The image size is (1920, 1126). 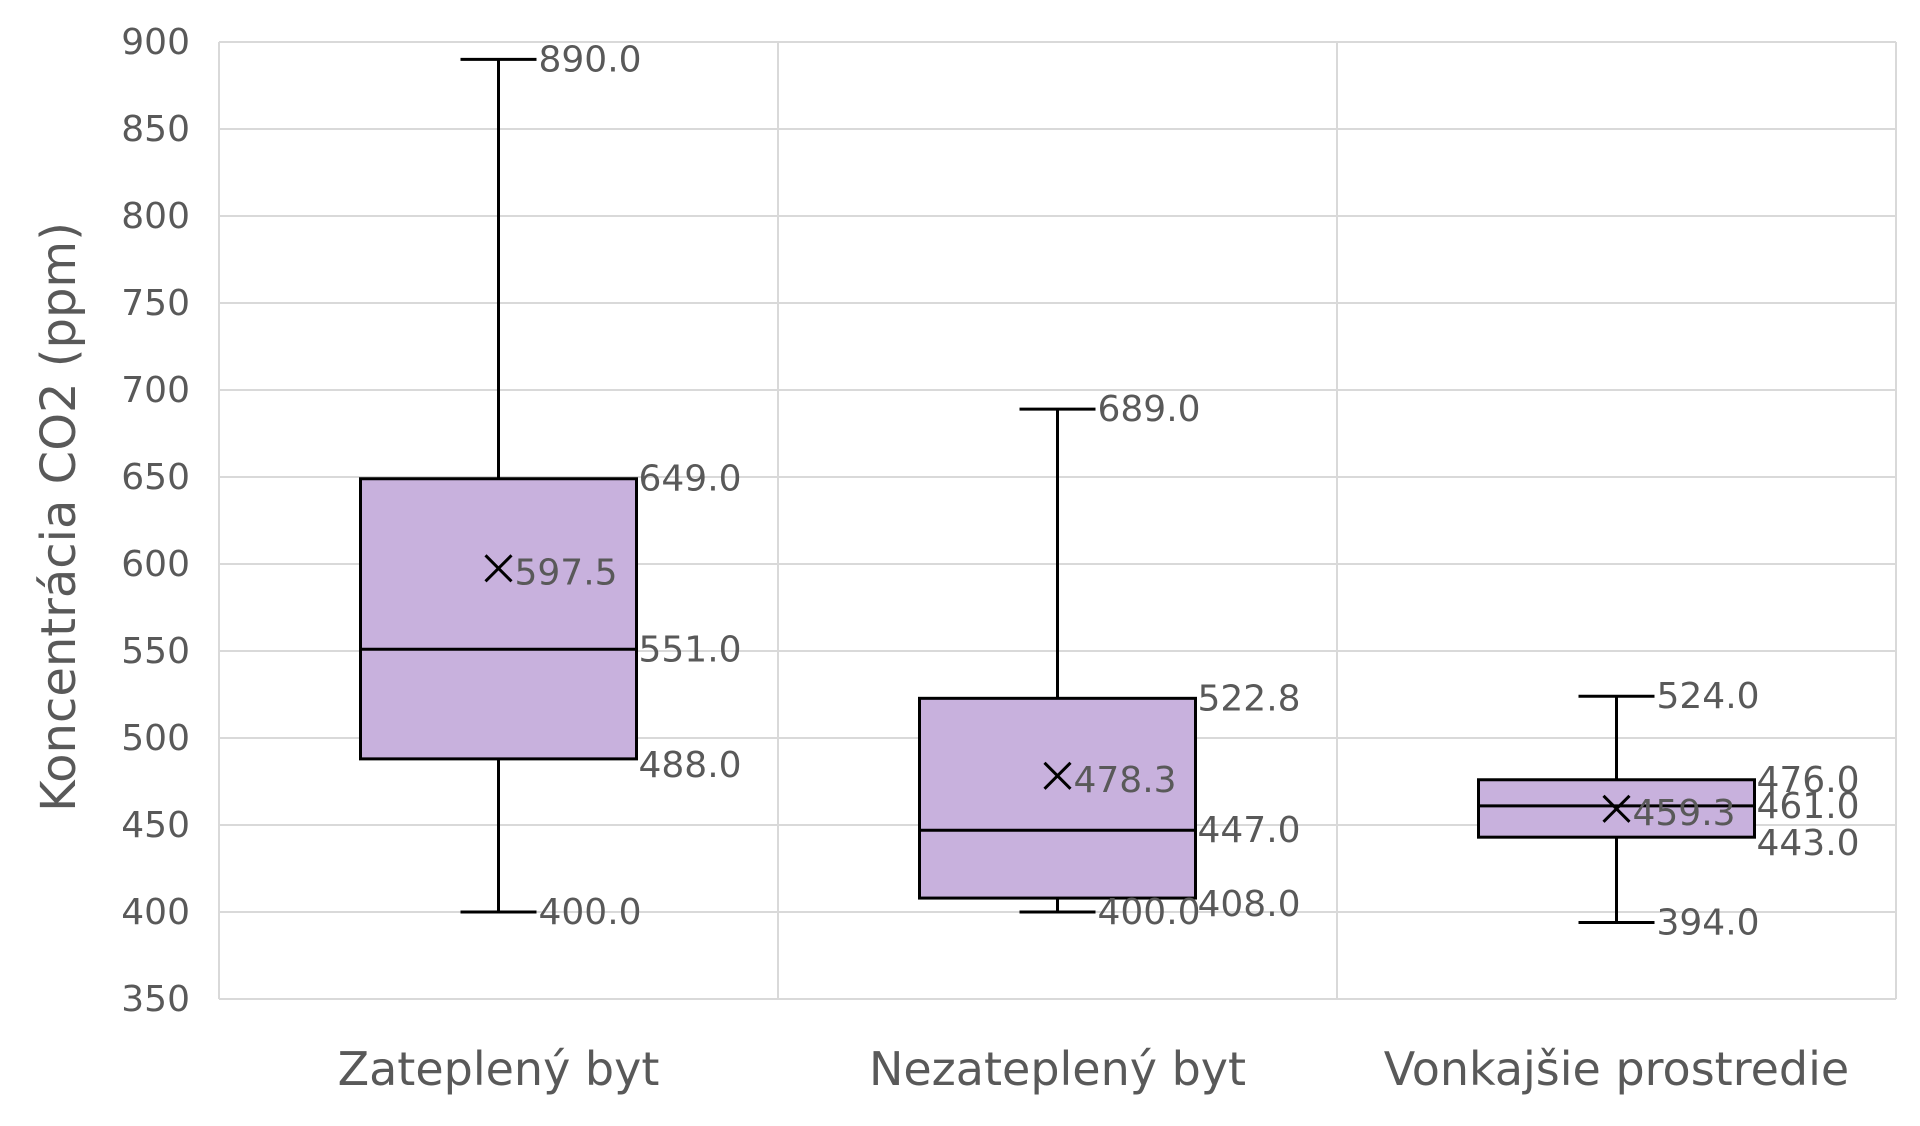 I want to click on data-label-q1: 488.0, so click(x=690, y=765).